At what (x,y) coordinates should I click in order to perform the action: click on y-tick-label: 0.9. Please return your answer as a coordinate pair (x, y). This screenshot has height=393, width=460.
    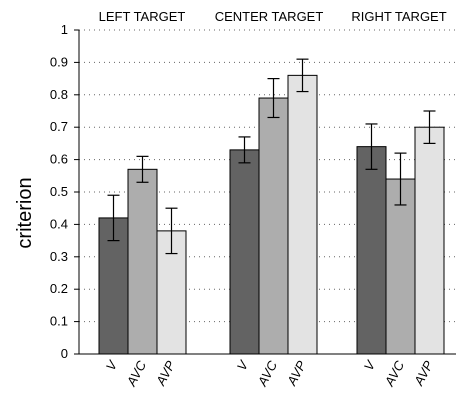
    Looking at the image, I should click on (59, 61).